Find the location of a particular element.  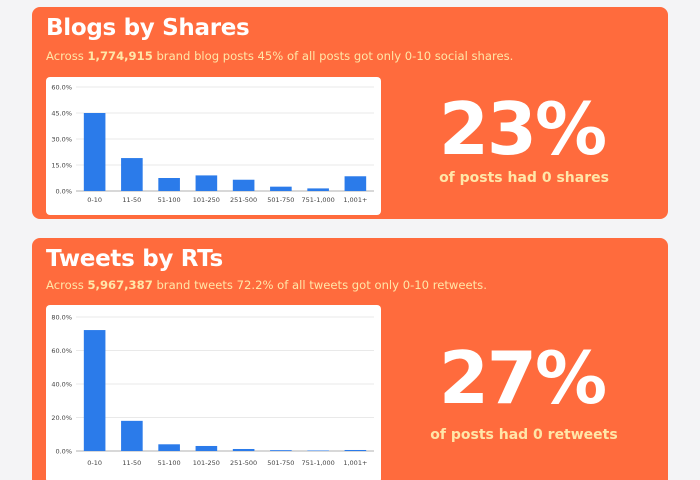

blogs-title: Blogs by Shares is located at coordinates (148, 28).